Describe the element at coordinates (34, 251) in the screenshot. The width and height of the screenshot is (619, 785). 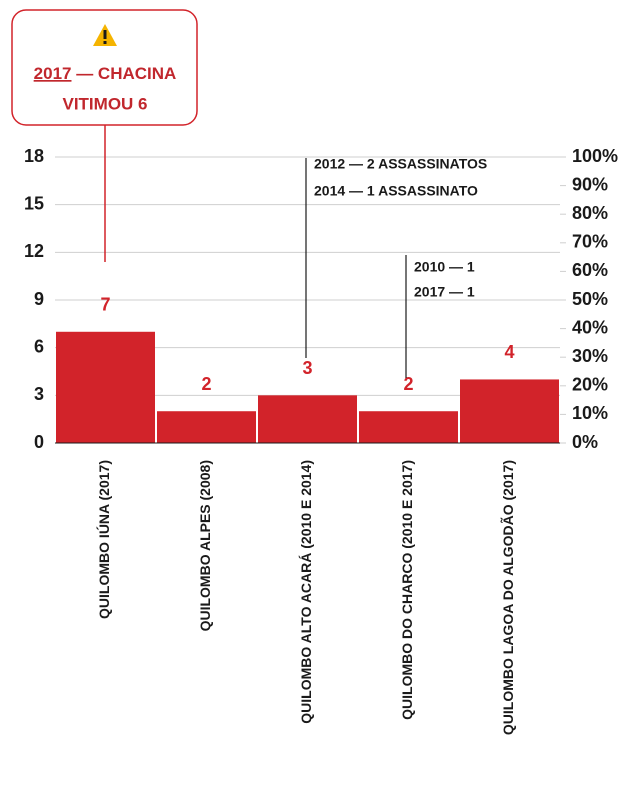
I see `y-tick-label: 12` at that location.